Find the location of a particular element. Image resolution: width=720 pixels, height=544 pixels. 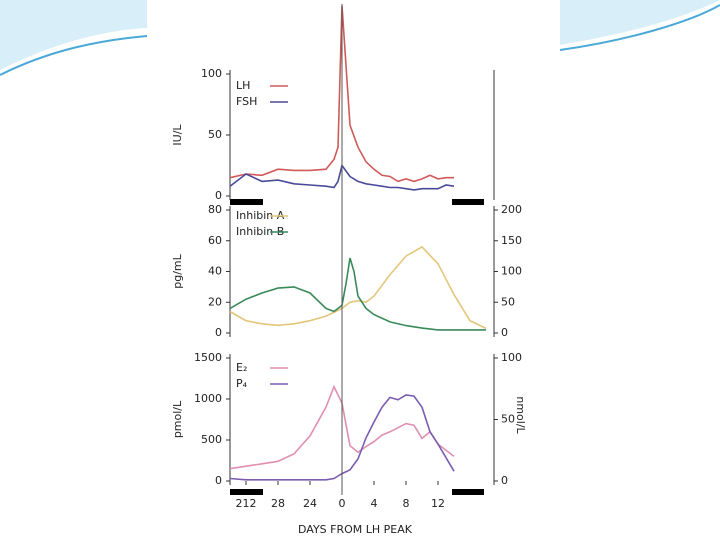

legend-label: Inhibin B is located at coordinates (260, 231).